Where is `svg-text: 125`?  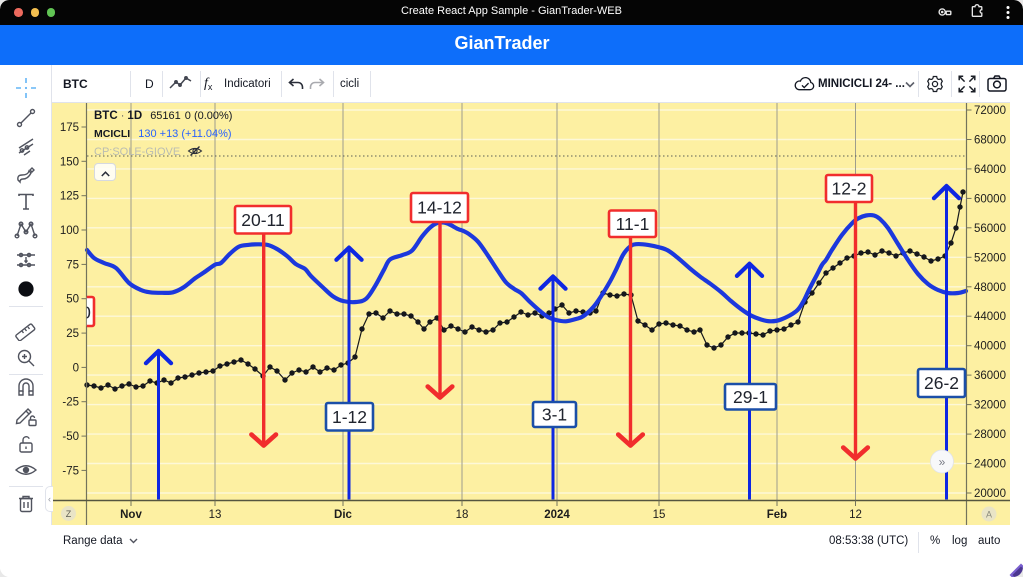 svg-text: 125 is located at coordinates (69, 197).